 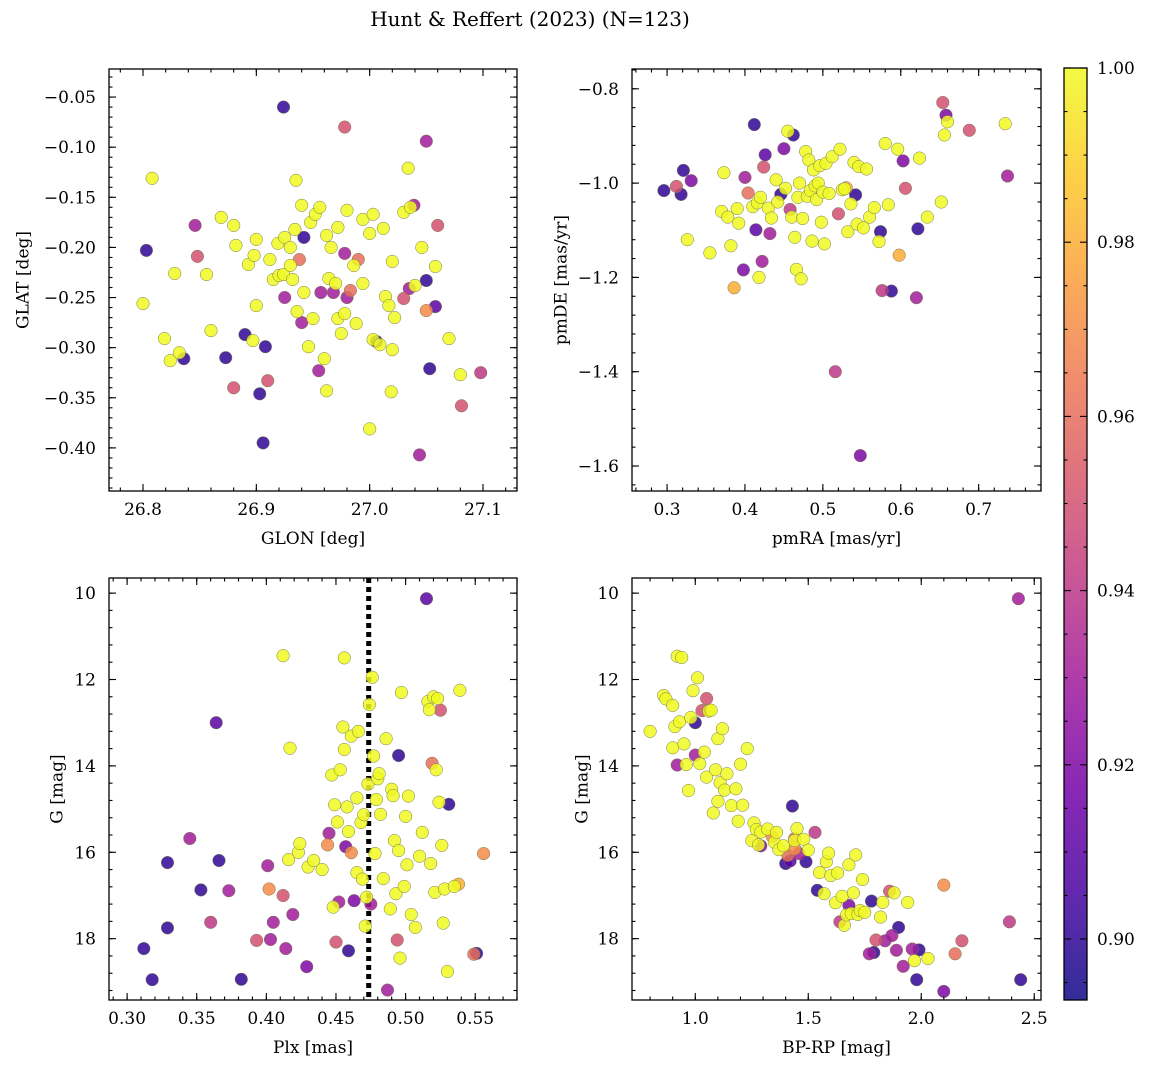 I want to click on colorbar: 0.90 0.92 0.94 0.96 0.98 1.00, so click(x=1099, y=530).